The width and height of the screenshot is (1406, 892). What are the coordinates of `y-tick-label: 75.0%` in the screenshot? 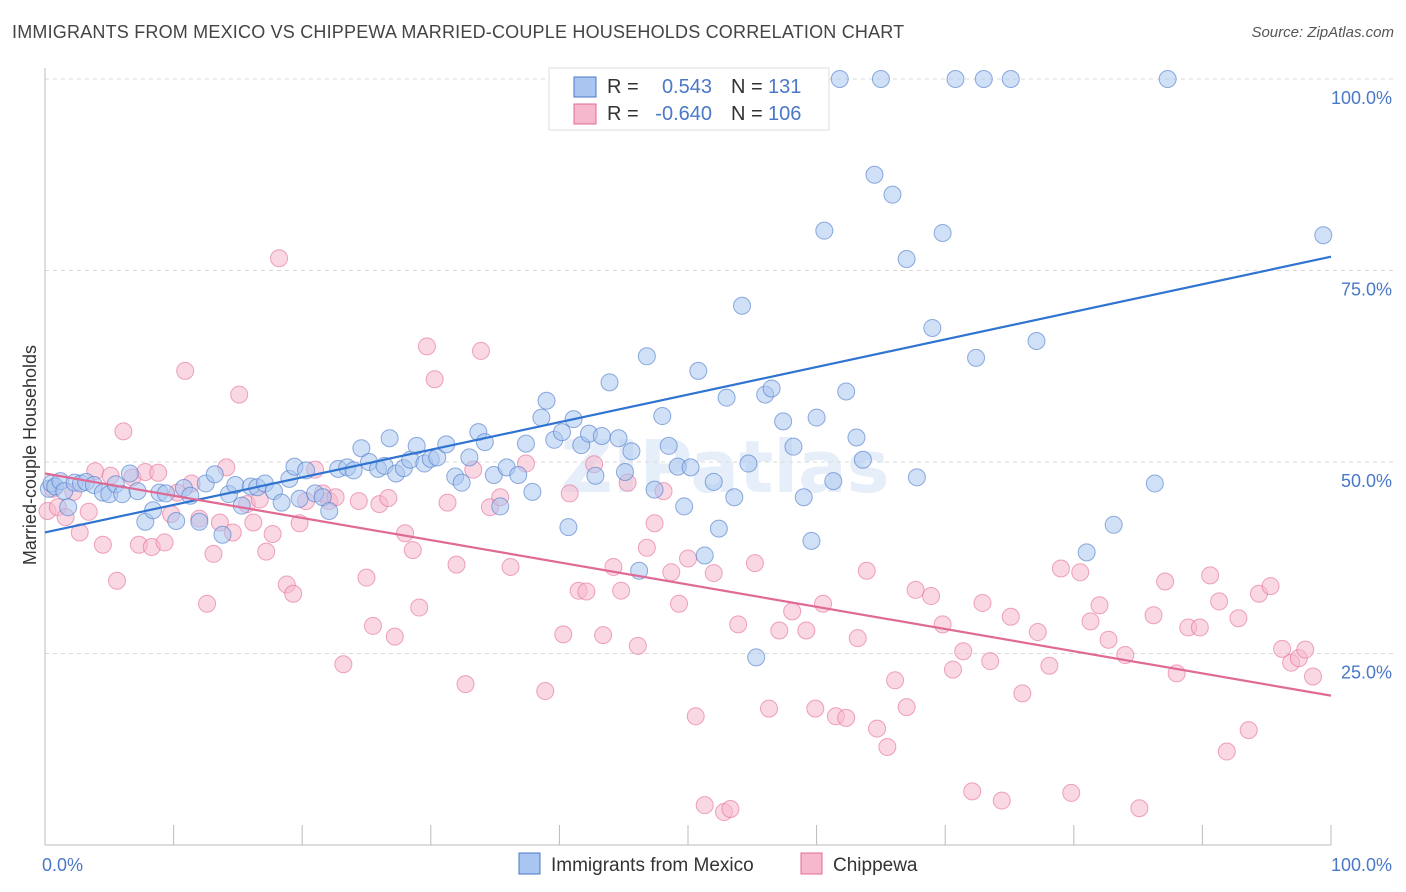 It's located at (1366, 290).